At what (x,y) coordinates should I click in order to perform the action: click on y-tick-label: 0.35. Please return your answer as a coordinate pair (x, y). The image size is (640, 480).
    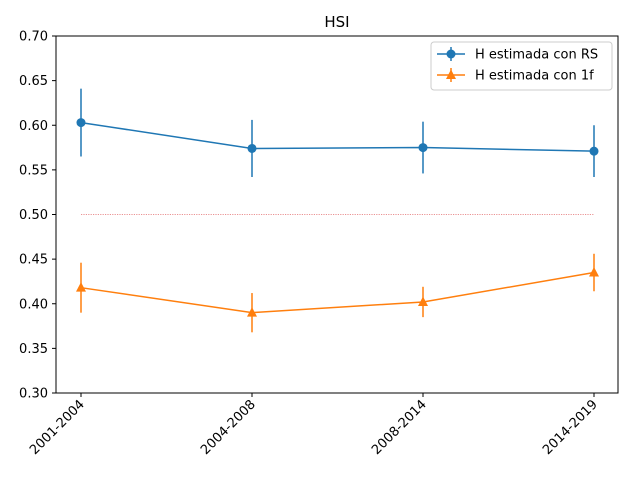
    Looking at the image, I should click on (33, 349).